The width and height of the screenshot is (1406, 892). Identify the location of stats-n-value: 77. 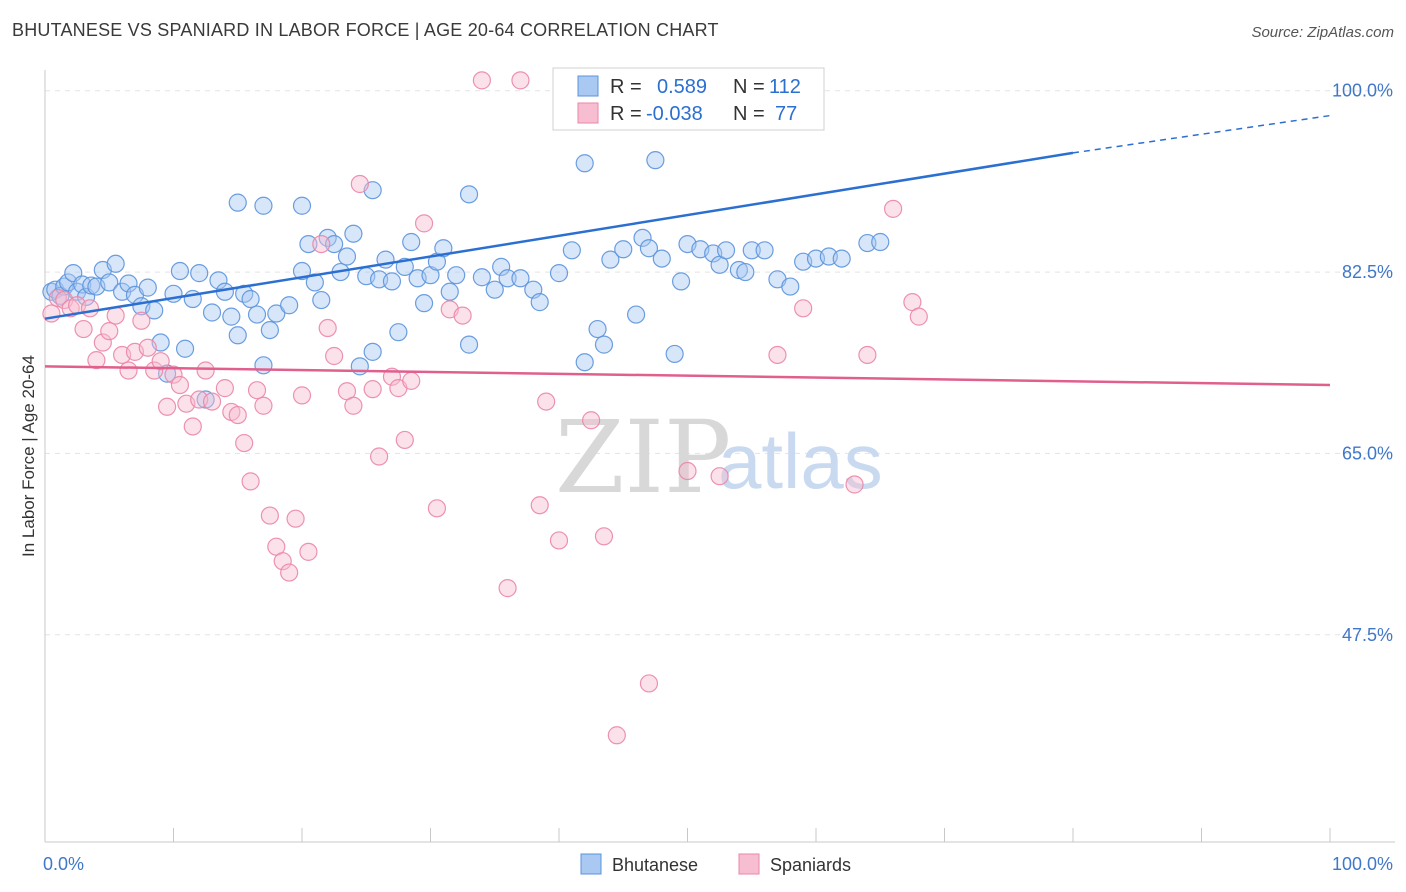
(786, 114).